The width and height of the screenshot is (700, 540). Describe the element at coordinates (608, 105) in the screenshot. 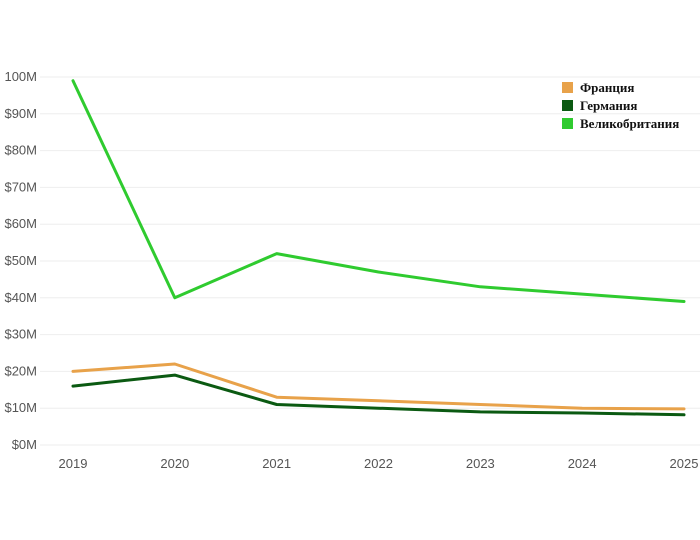

I see `legend-label: Германия` at that location.